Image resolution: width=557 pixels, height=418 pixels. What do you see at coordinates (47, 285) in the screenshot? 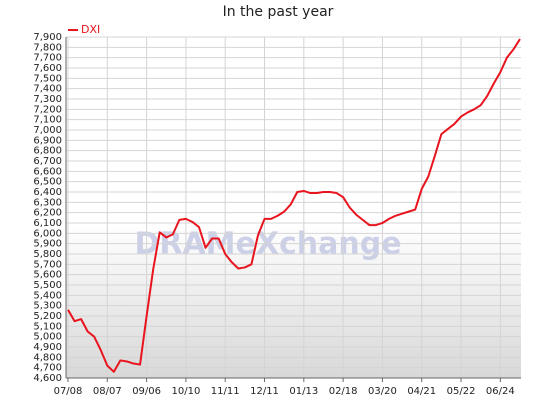
I see `y-tick-label: 5,500` at bounding box center [47, 285].